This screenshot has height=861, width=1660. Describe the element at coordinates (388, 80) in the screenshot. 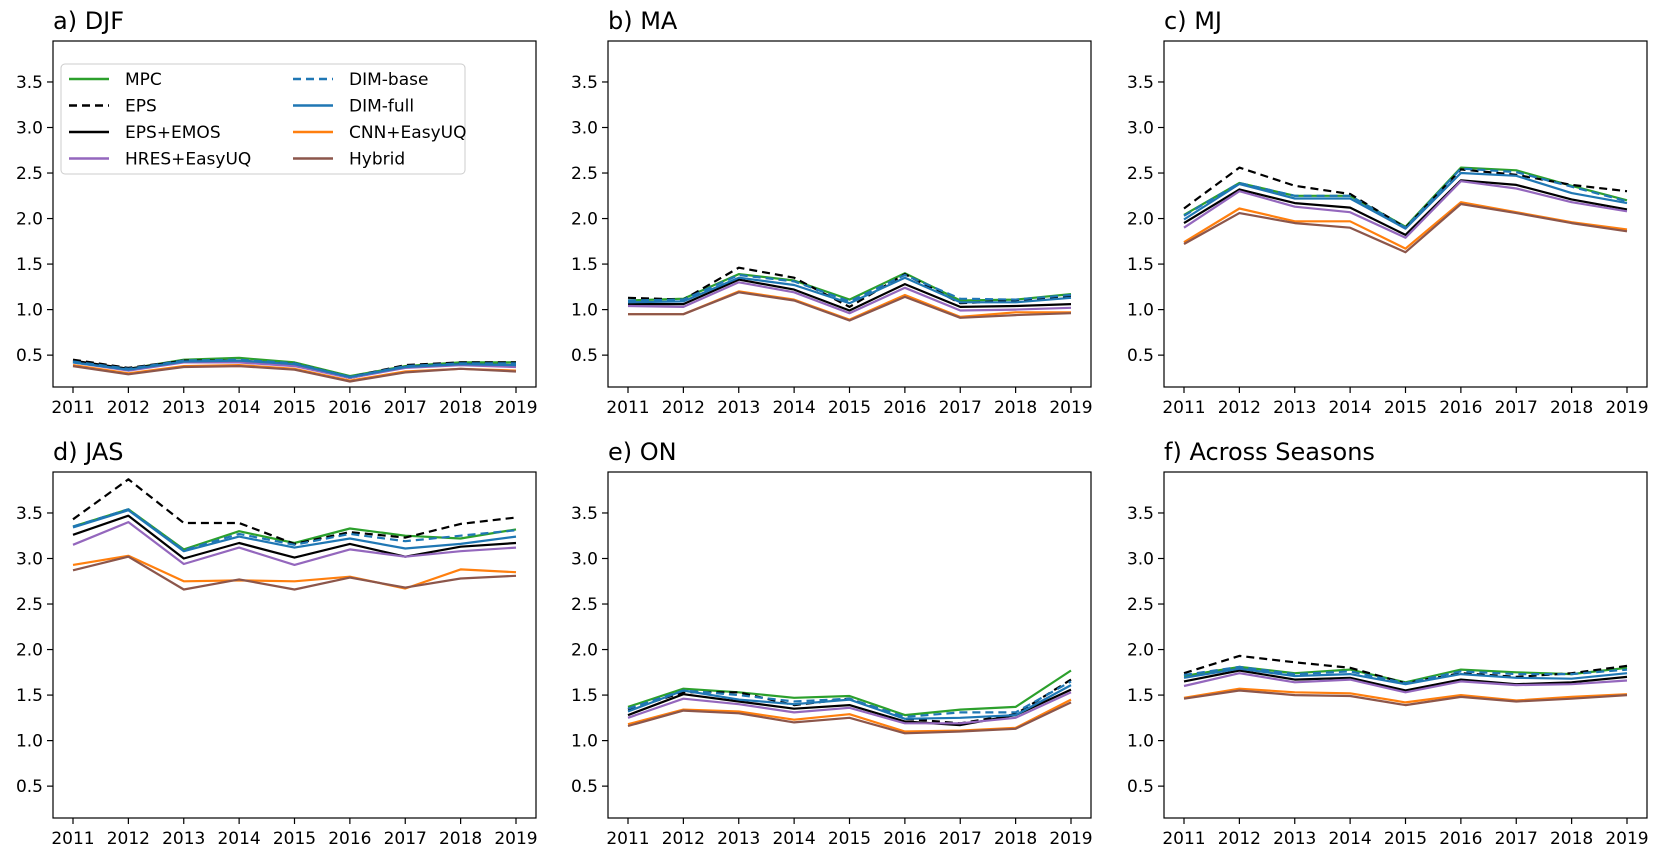

I see `legend-label: DIM-base` at that location.